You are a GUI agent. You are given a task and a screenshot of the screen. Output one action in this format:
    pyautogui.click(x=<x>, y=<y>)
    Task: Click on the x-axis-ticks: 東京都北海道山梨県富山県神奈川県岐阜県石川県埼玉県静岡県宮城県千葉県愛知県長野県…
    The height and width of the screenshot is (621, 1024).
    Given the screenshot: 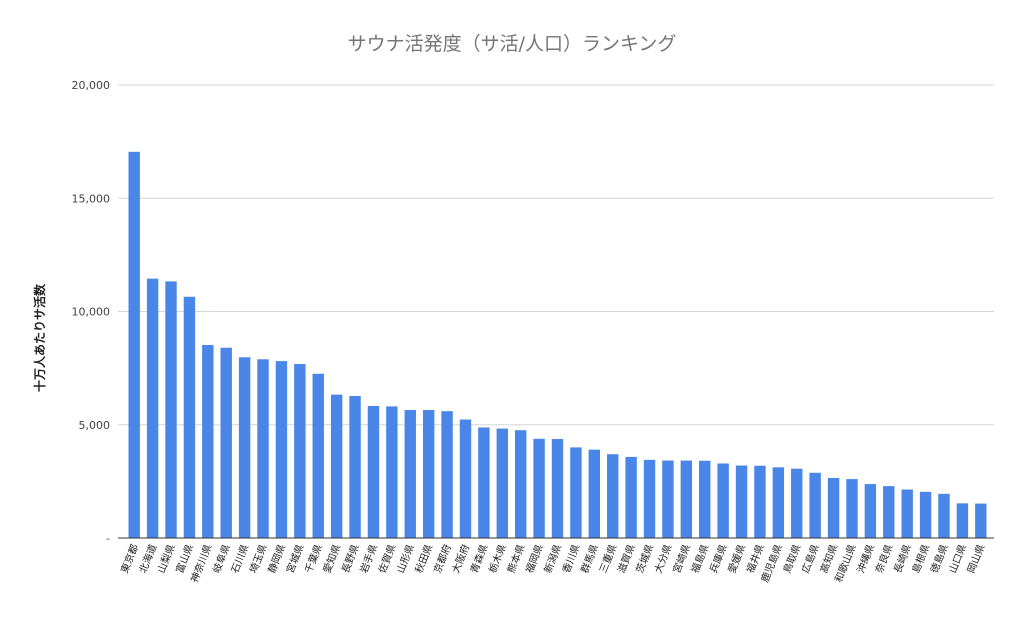 What is the action you would take?
    pyautogui.click(x=553, y=563)
    